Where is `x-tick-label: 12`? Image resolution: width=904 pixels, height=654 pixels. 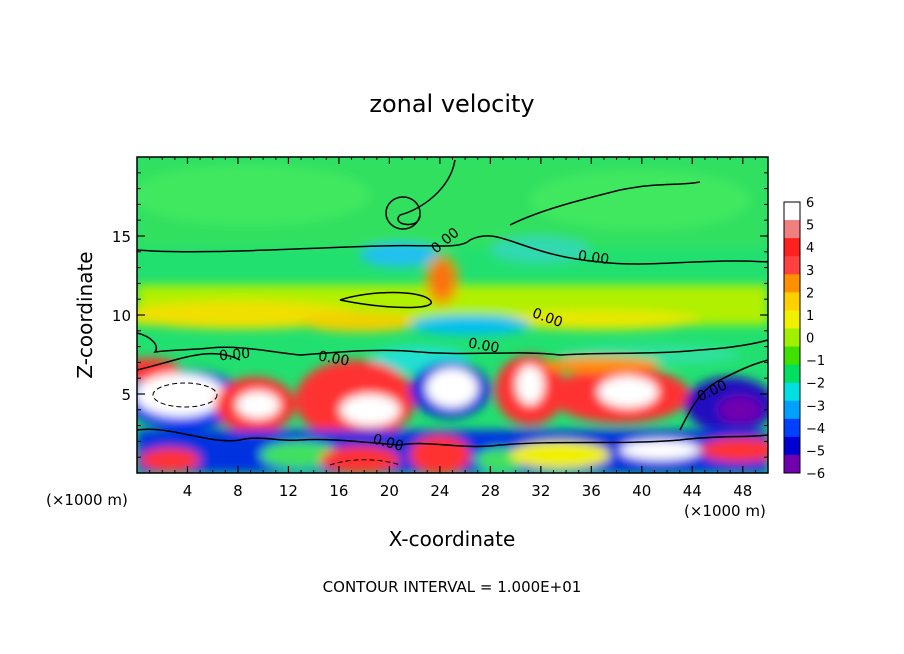 x-tick-label: 12 is located at coordinates (288, 491).